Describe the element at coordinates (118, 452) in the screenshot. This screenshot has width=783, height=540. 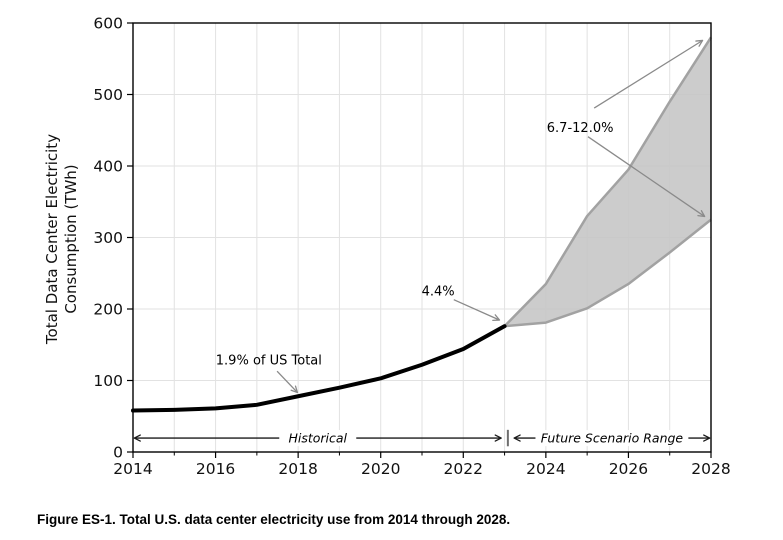
I see `y-tick-label: 0` at that location.